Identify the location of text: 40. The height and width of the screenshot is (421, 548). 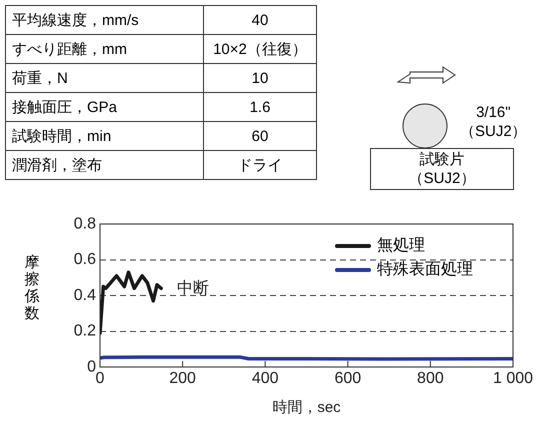
(260, 20).